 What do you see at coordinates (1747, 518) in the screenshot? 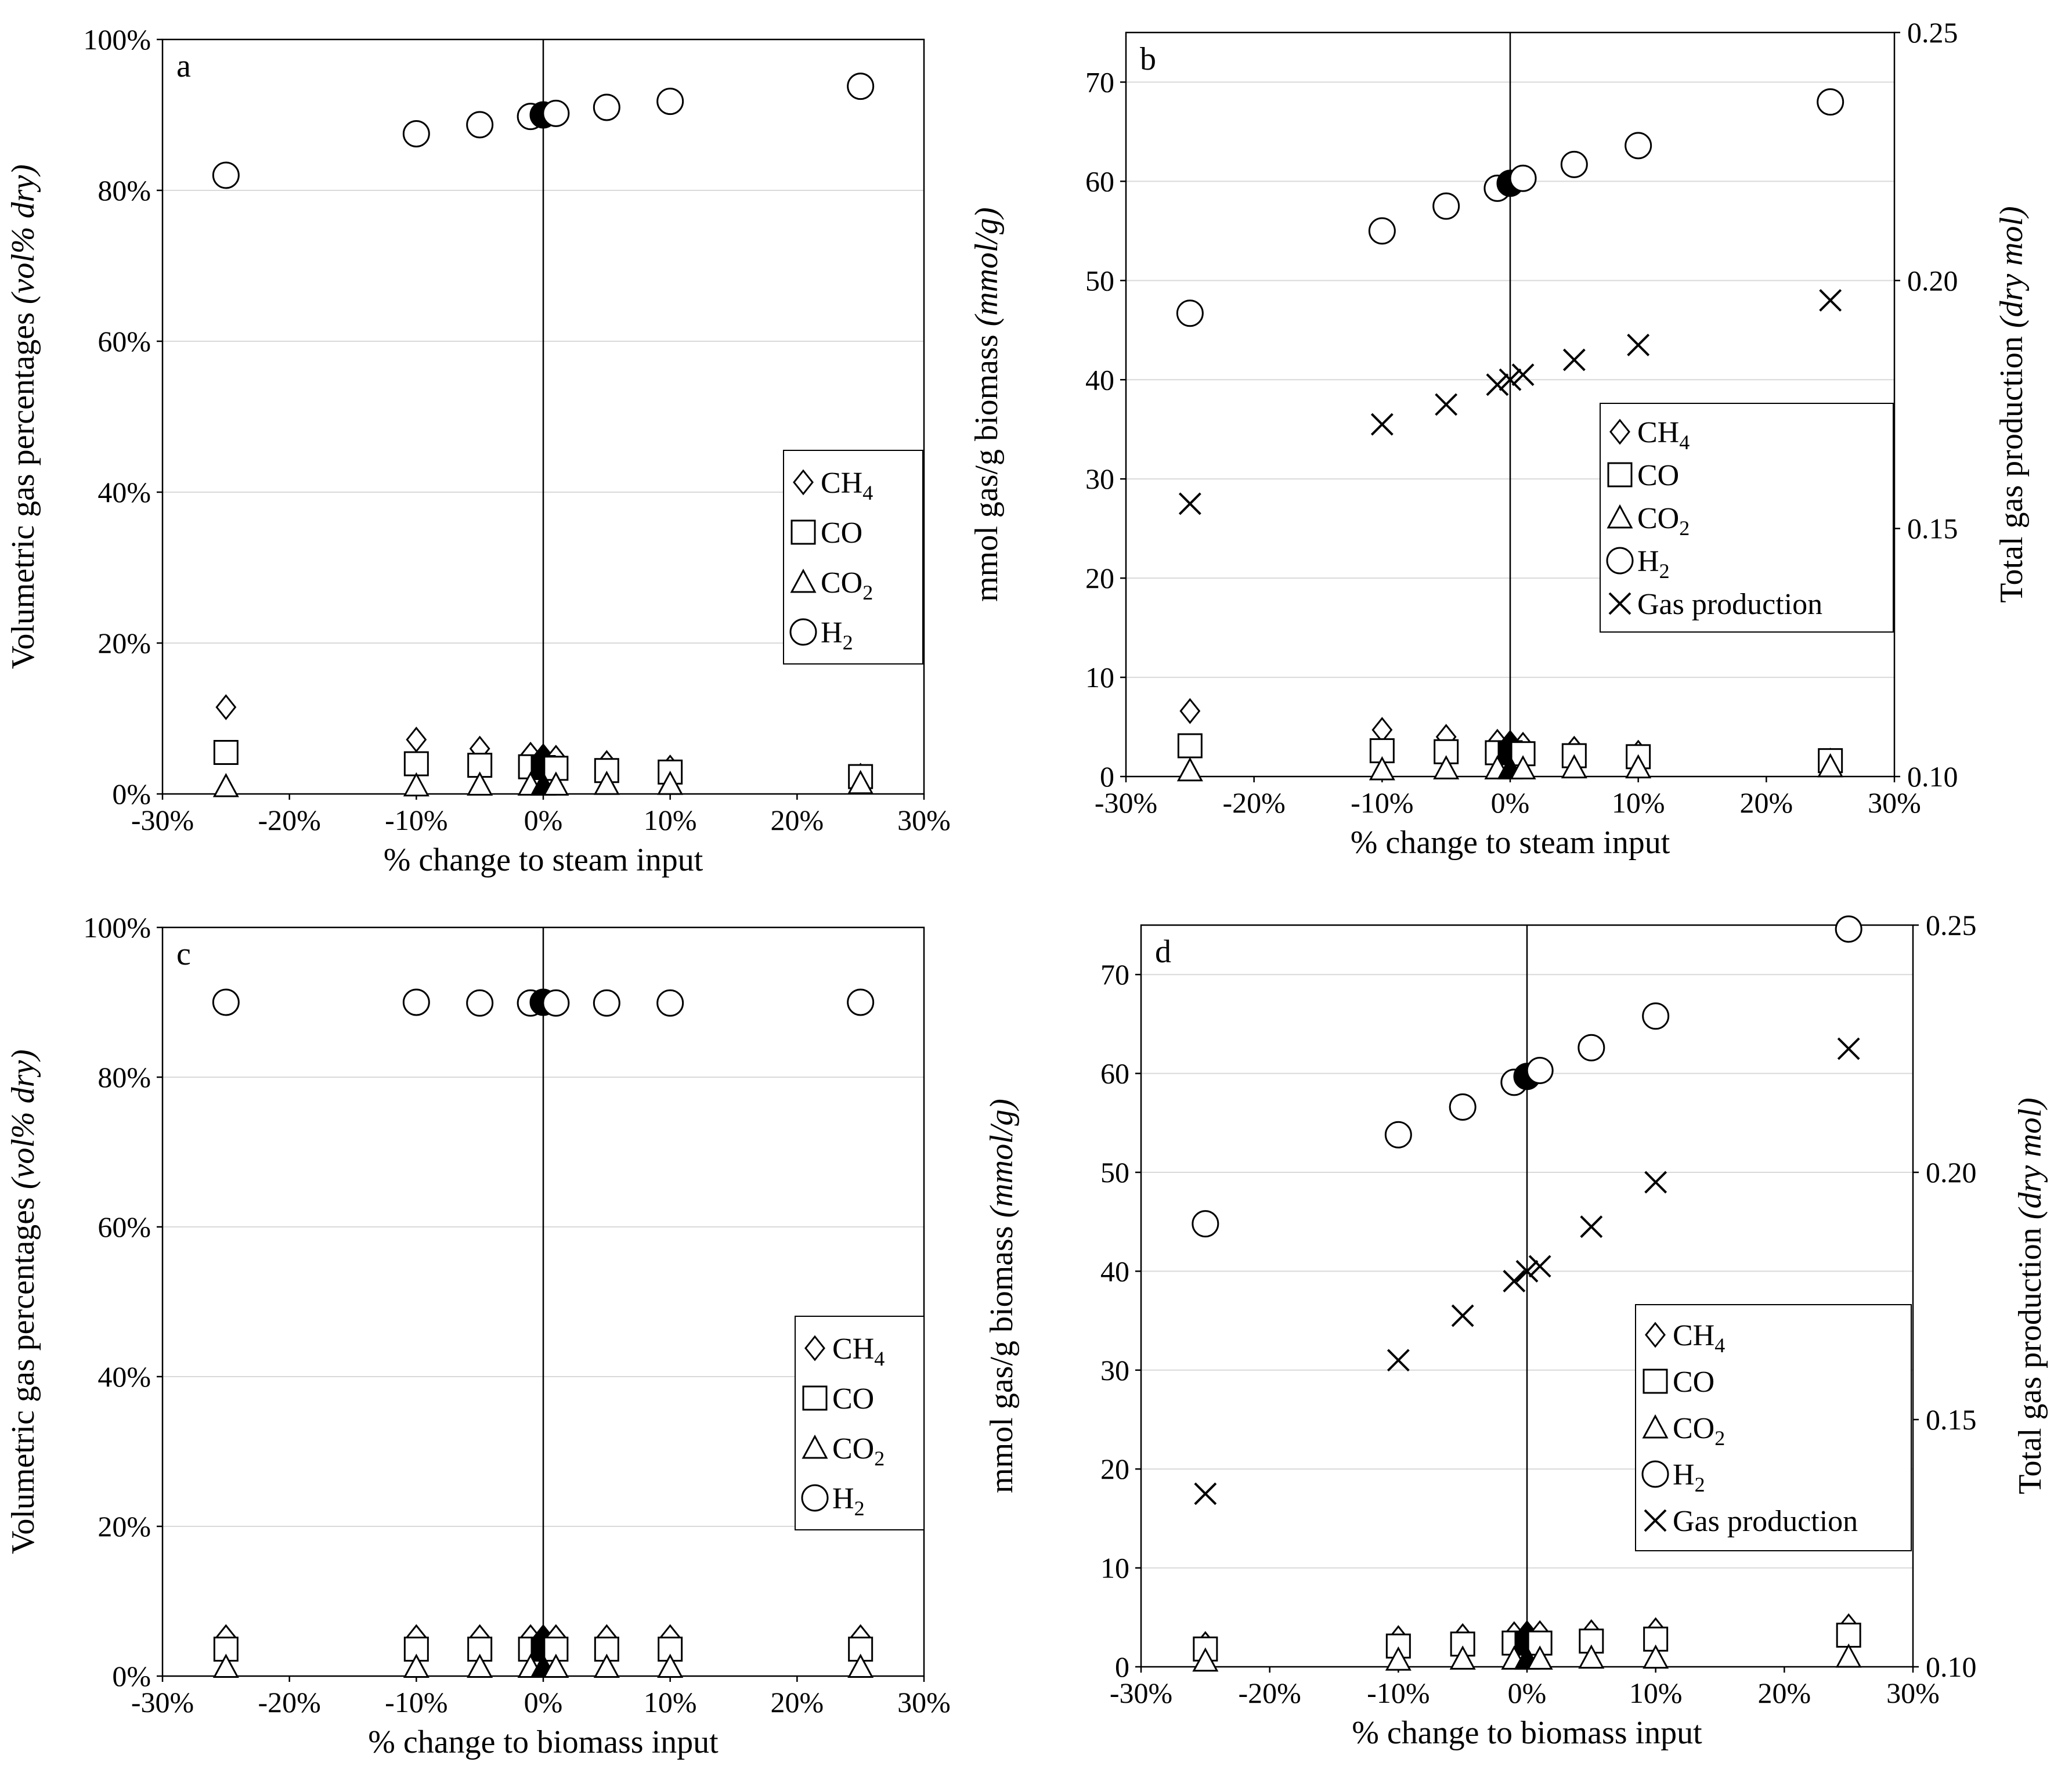
I see `legend-box` at bounding box center [1747, 518].